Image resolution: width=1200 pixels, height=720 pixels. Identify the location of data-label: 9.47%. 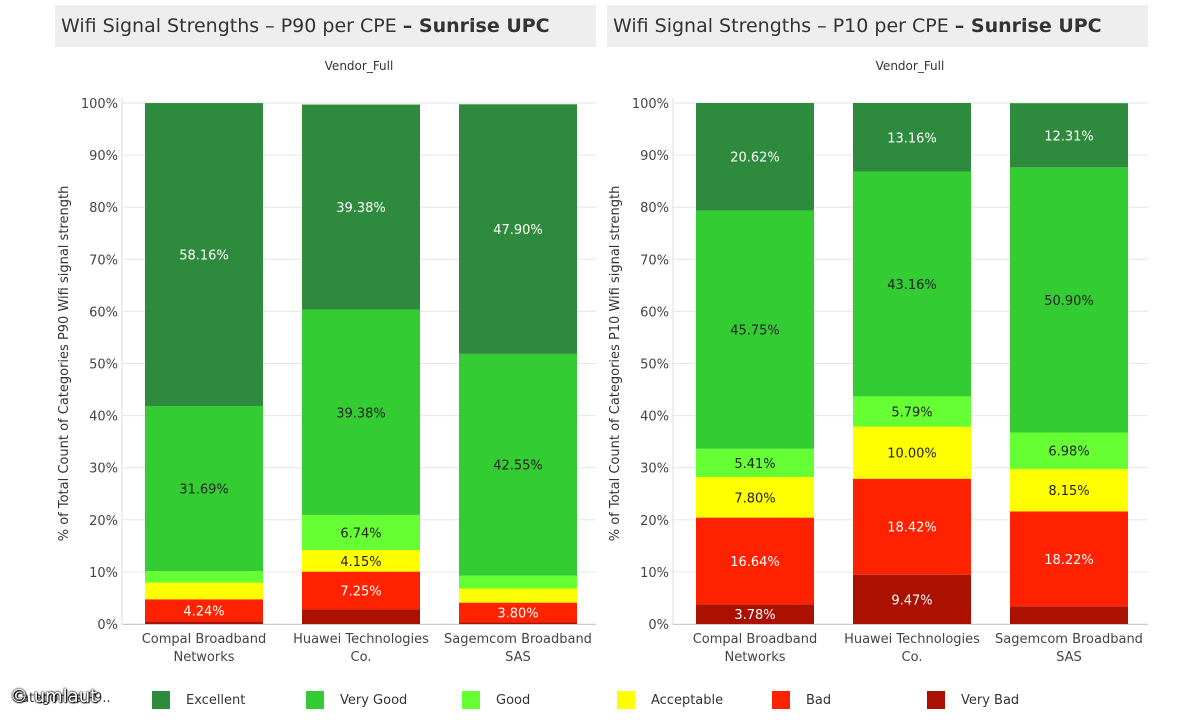
(911, 600).